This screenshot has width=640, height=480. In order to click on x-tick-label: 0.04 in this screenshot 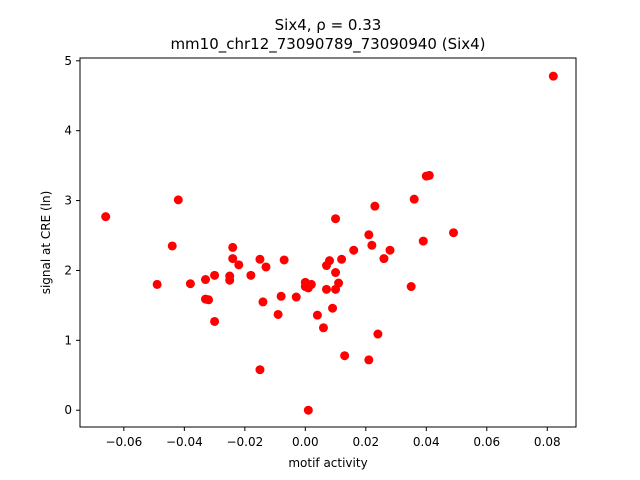, I will do `click(426, 442)`.